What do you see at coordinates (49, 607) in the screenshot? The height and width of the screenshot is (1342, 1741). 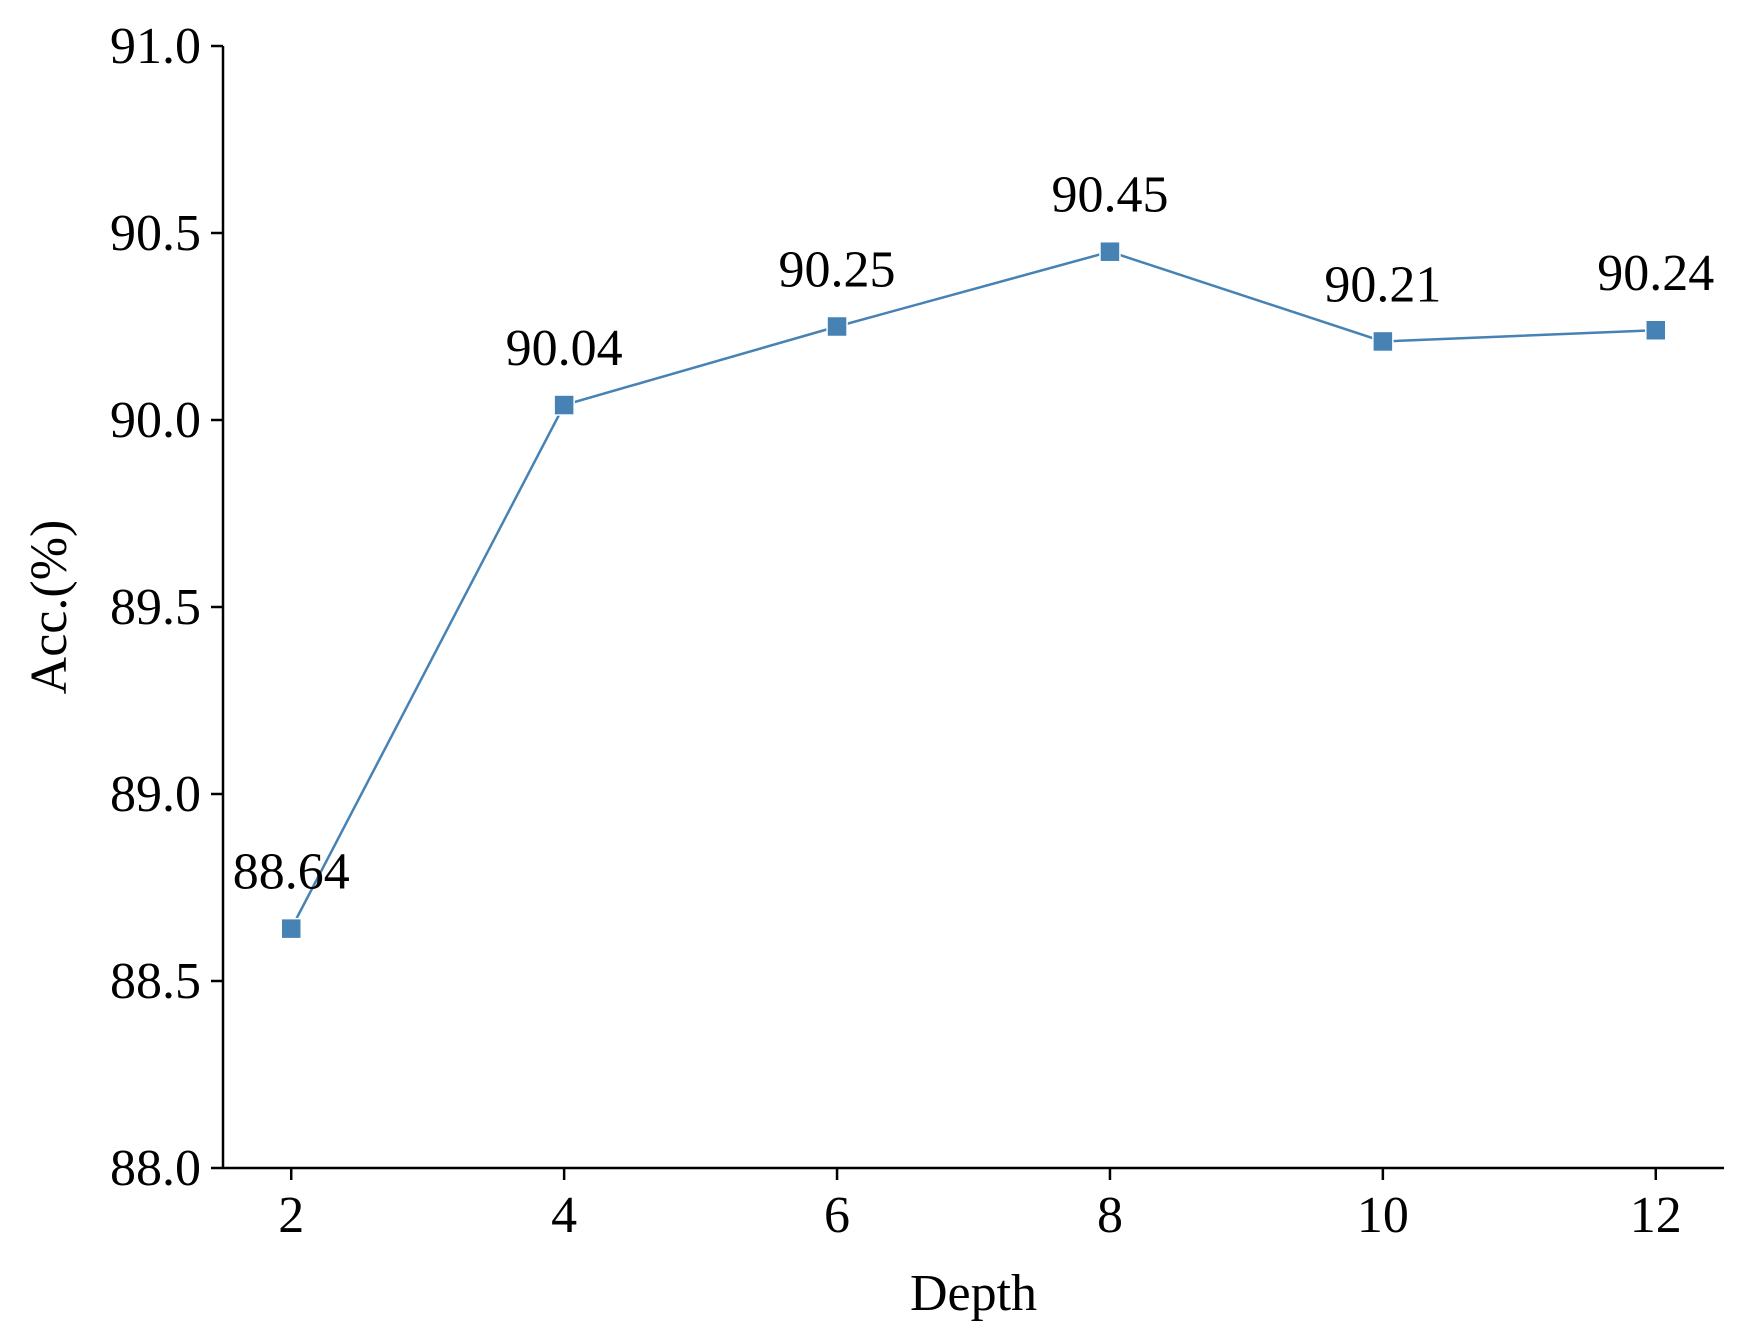 I see `y-axis-title: Acc.(%)` at bounding box center [49, 607].